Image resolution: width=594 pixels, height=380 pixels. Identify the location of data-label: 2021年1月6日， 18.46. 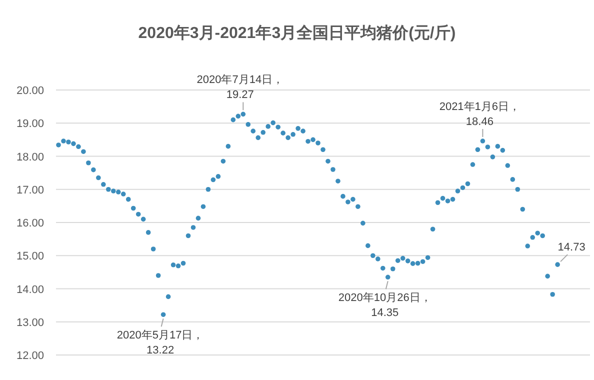
(479, 114).